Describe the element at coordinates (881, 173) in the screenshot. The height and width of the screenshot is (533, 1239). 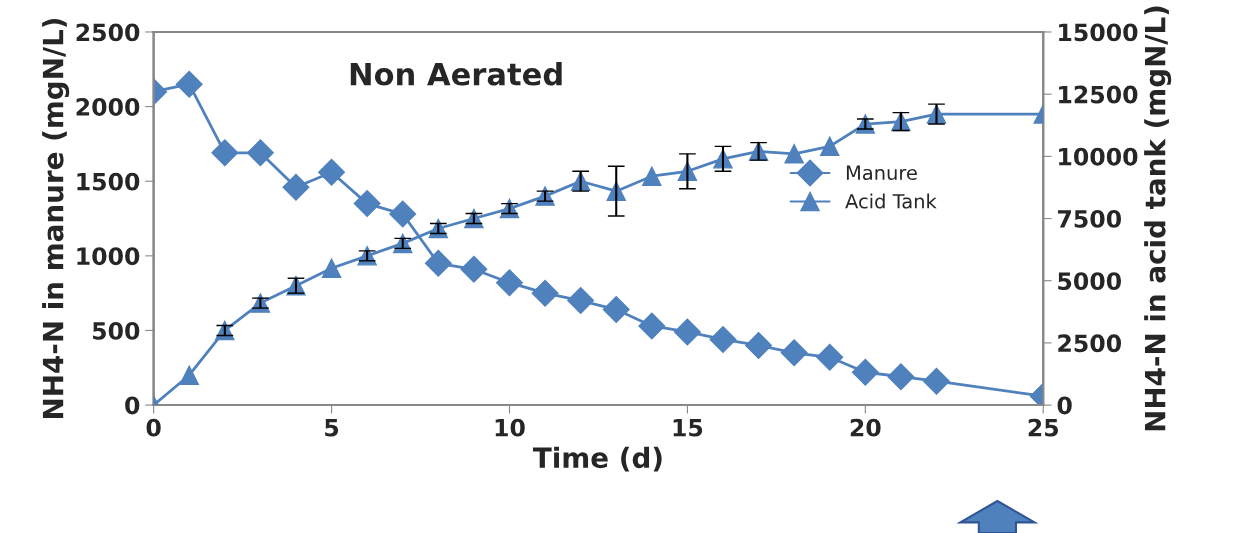
I see `legend-label: Manure` at that location.